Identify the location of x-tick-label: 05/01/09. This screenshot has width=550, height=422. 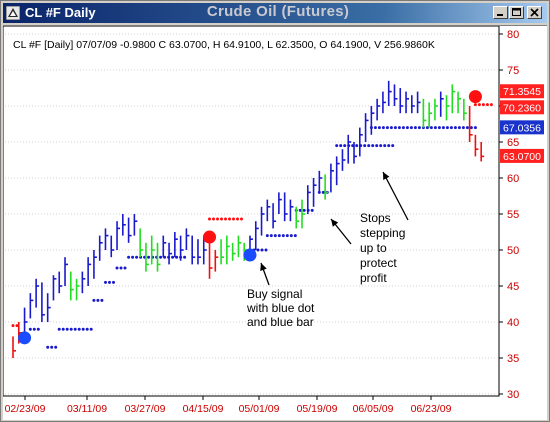
(259, 409).